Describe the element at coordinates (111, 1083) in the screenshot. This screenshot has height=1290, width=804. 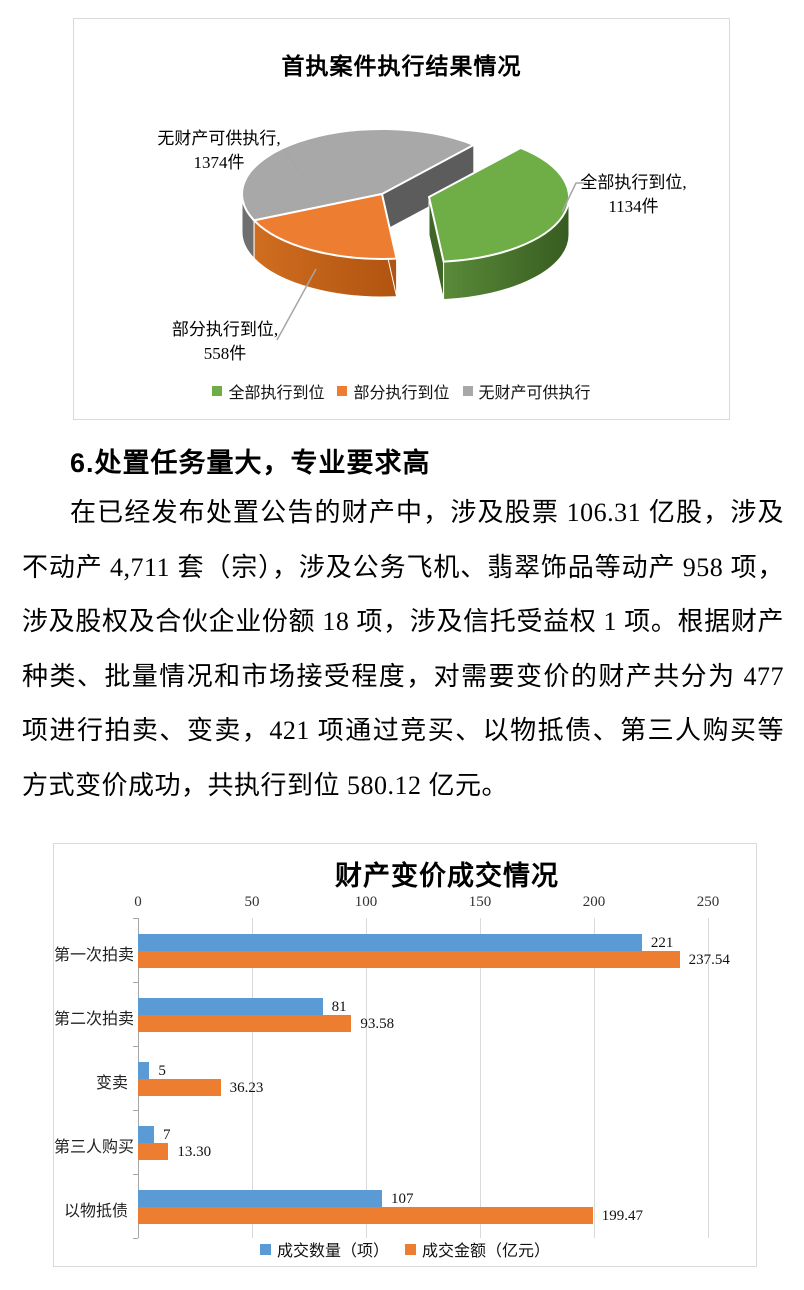
I see `category-label: 变卖` at that location.